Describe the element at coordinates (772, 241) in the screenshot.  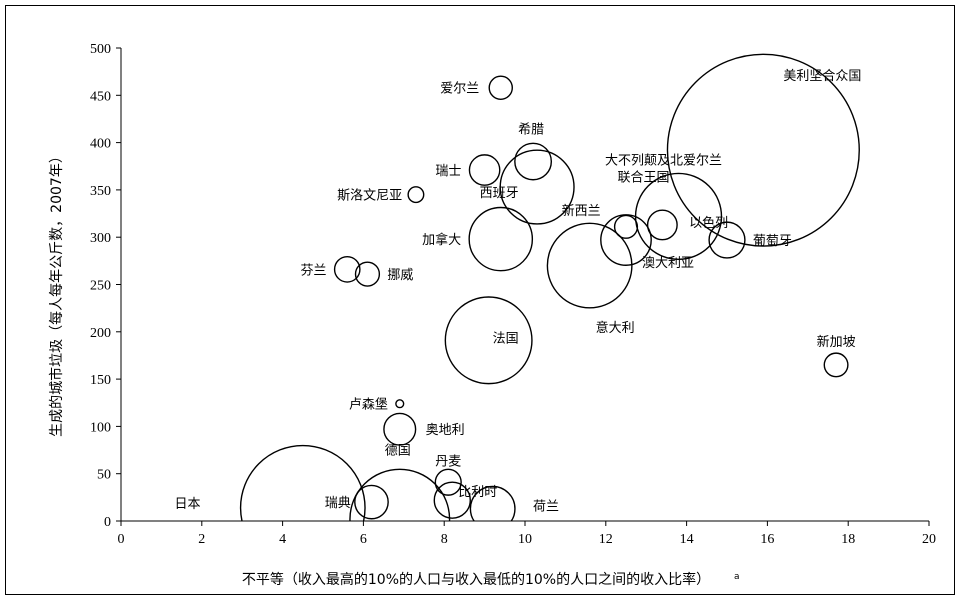
I see `bubble-label: 葡萄牙` at that location.